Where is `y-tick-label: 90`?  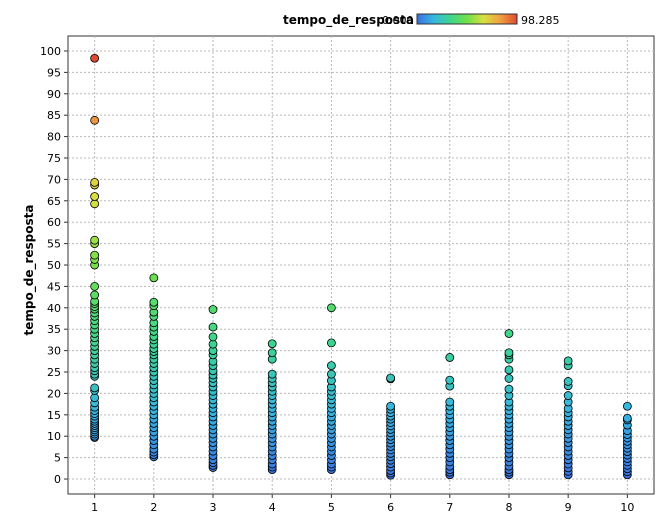 y-tick-label: 90 is located at coordinates (54, 94).